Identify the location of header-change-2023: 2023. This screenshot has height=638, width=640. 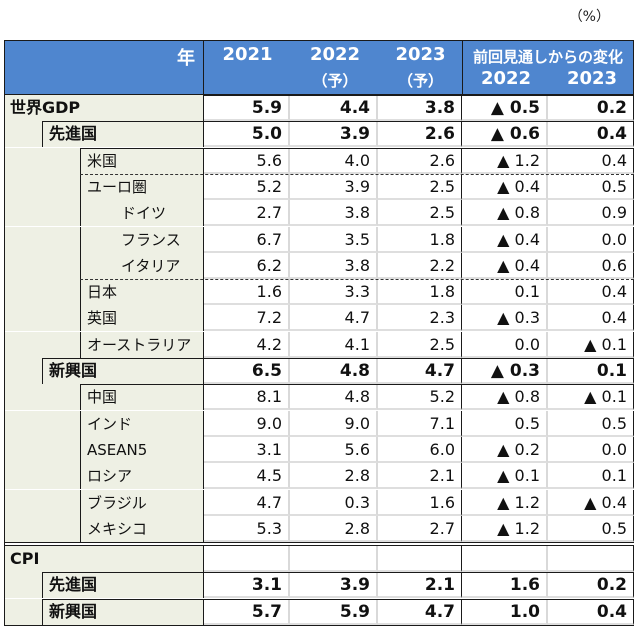
(592, 67).